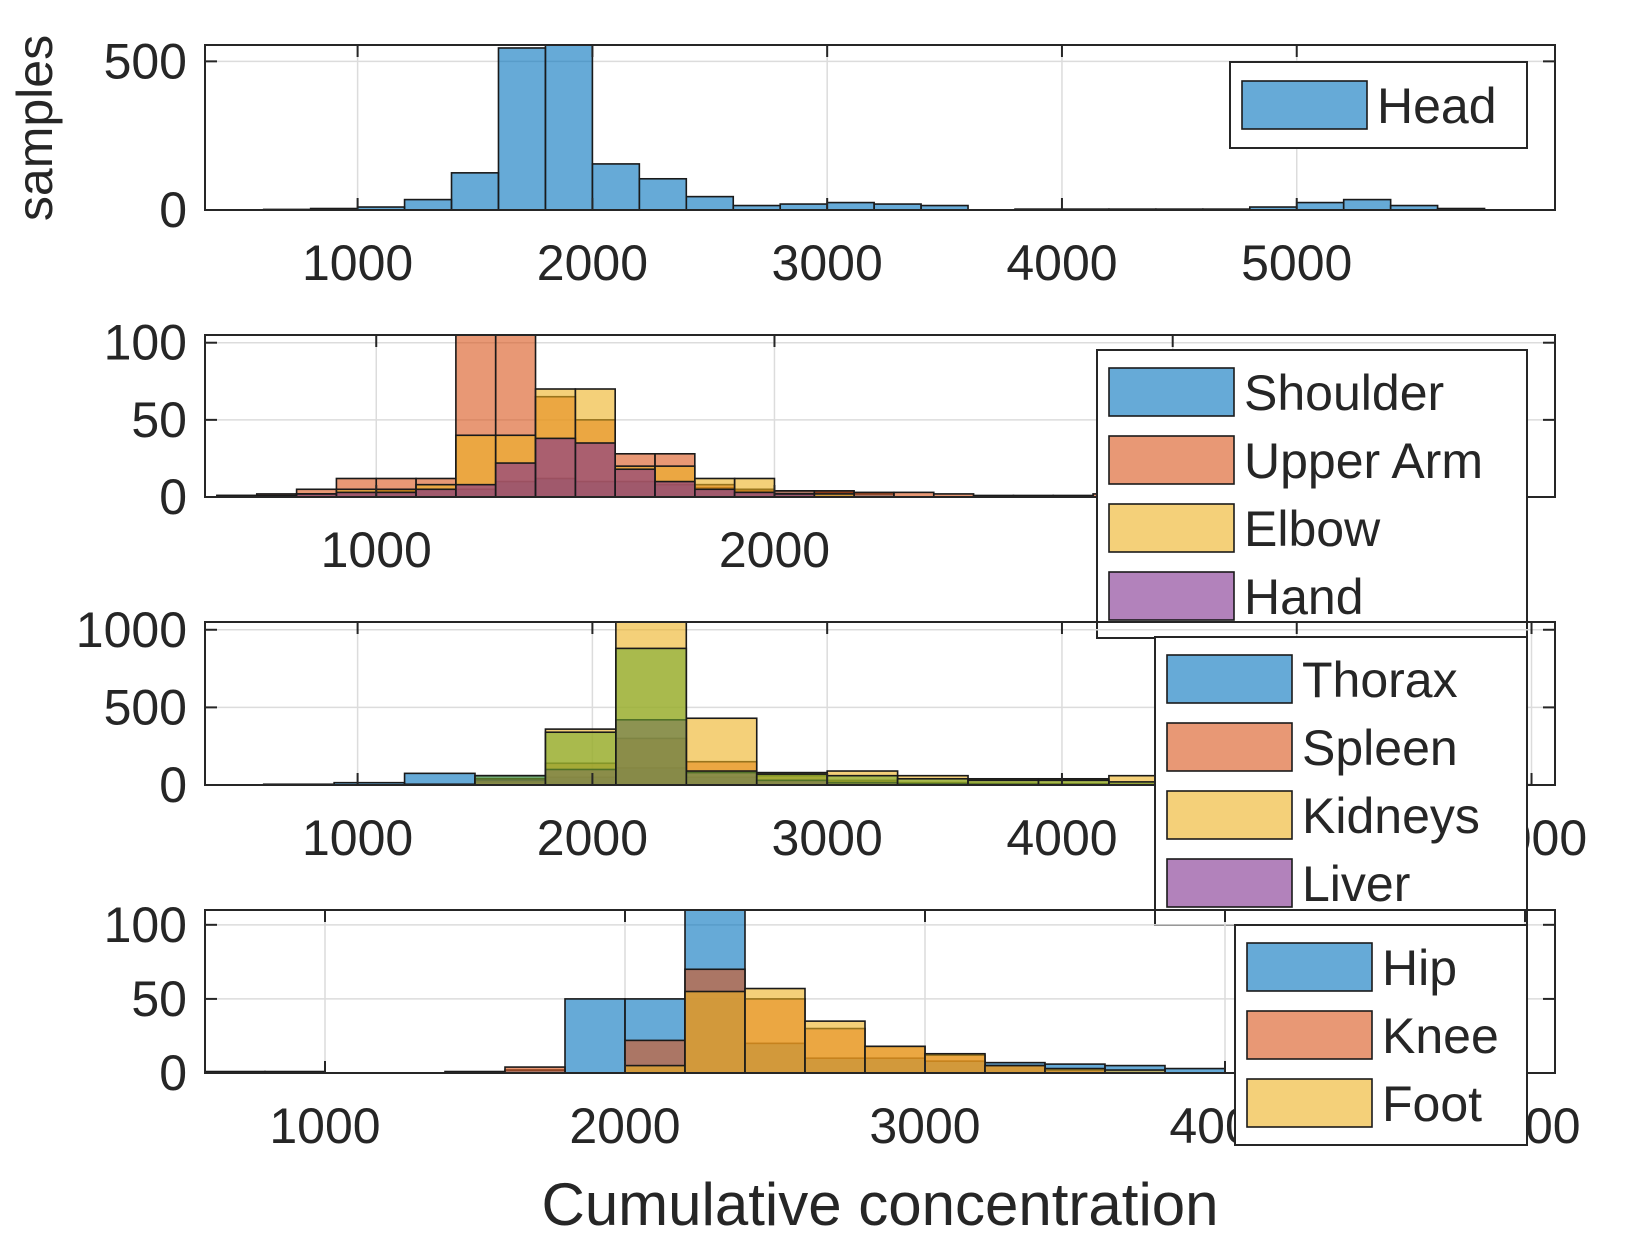 The image size is (1628, 1240). What do you see at coordinates (1356, 884) in the screenshot?
I see `legend-label: Liver` at bounding box center [1356, 884].